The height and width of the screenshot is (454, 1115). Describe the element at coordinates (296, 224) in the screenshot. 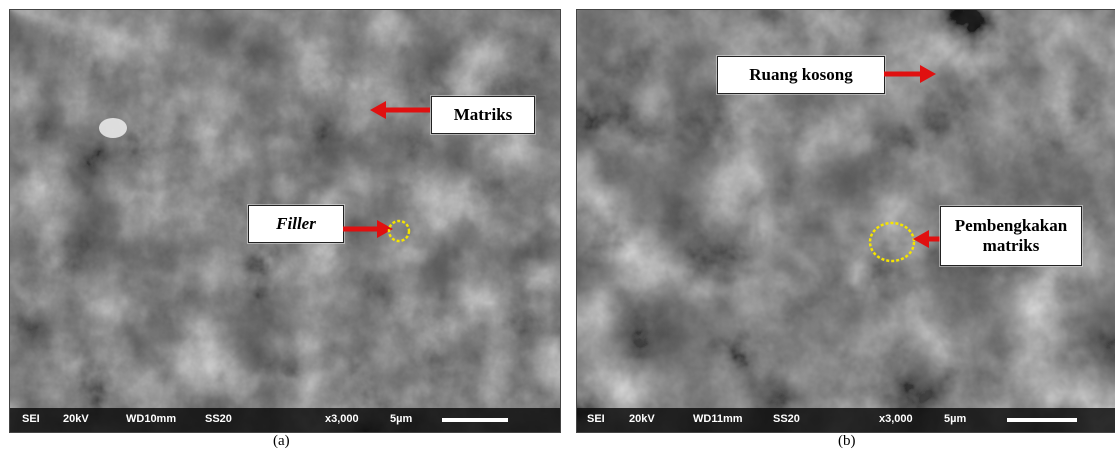

I see `label-filler: Filler` at that location.